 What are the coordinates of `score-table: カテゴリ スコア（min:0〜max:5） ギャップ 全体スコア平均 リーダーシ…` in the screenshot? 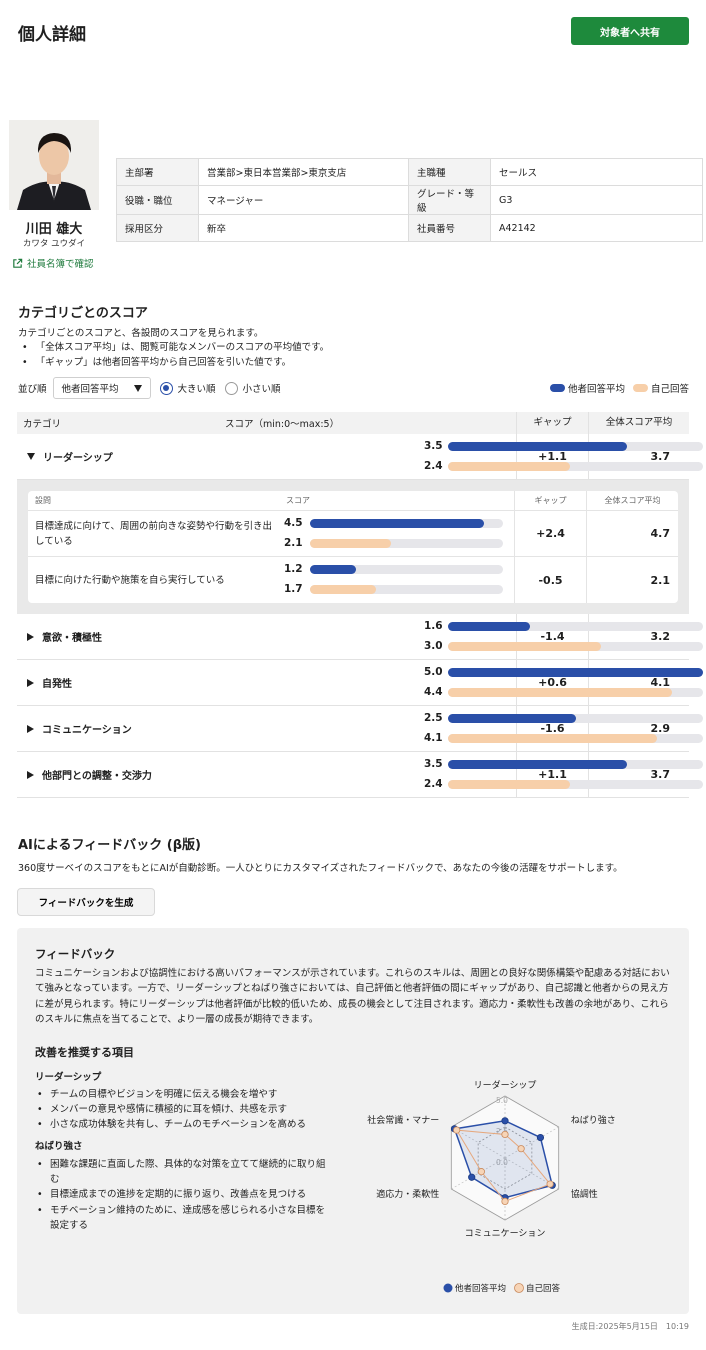 It's located at (360, 446).